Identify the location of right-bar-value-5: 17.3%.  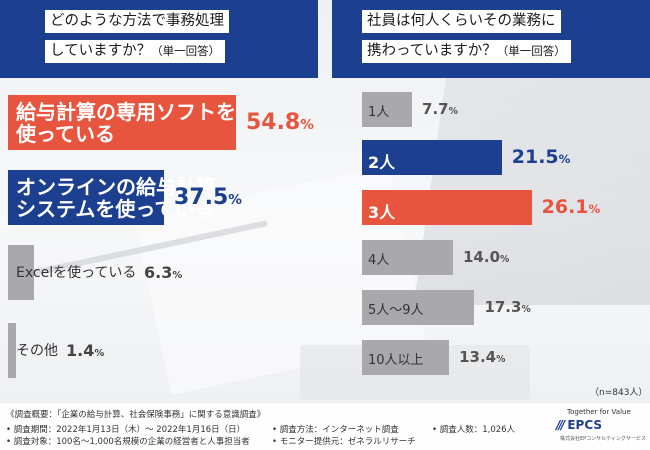
(507, 307).